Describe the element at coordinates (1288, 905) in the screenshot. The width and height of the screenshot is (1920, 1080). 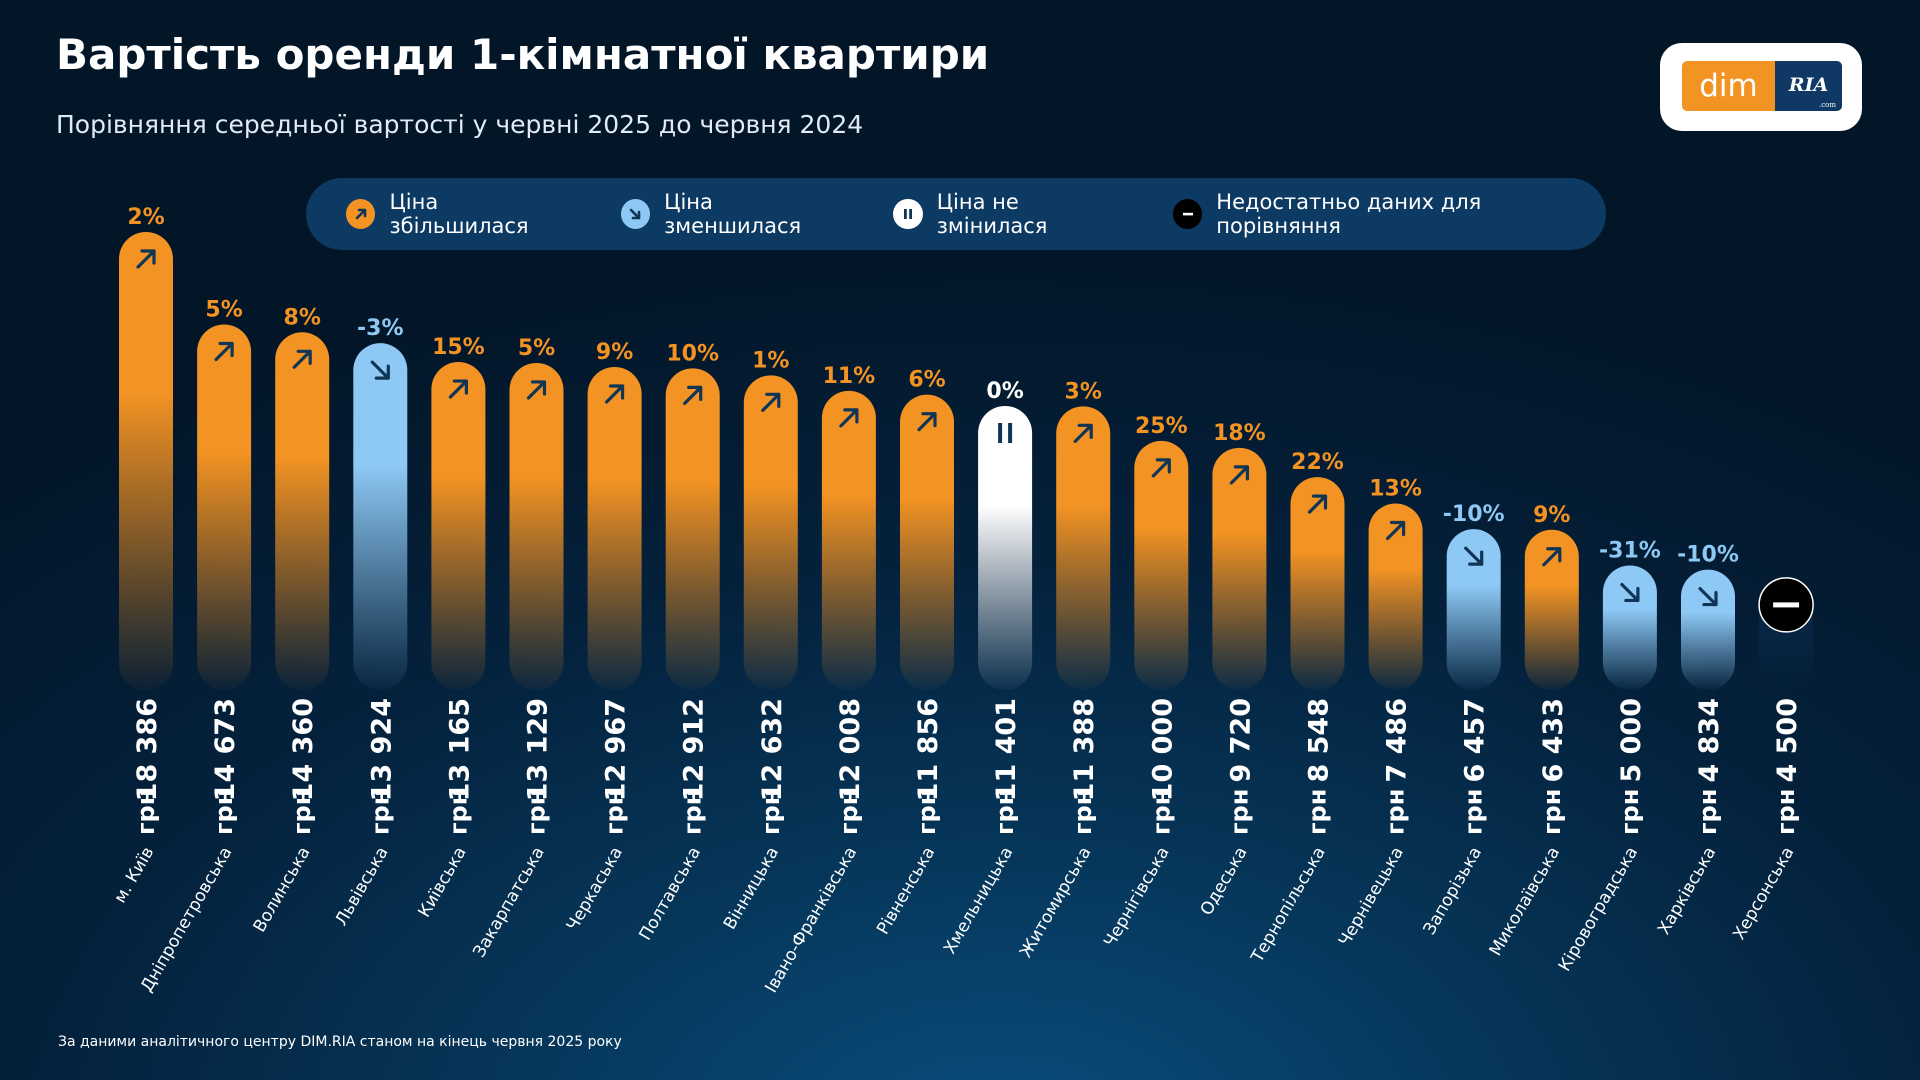
I see `category-label: Тернопільська` at that location.